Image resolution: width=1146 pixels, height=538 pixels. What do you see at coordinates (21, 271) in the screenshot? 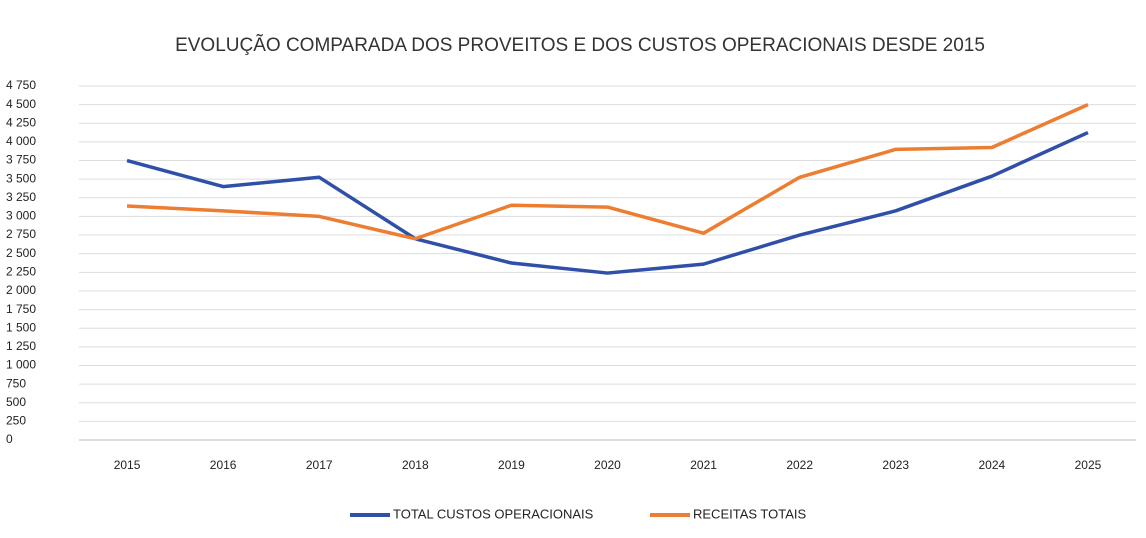
I see `y-tick-label: 2 250` at bounding box center [21, 271].